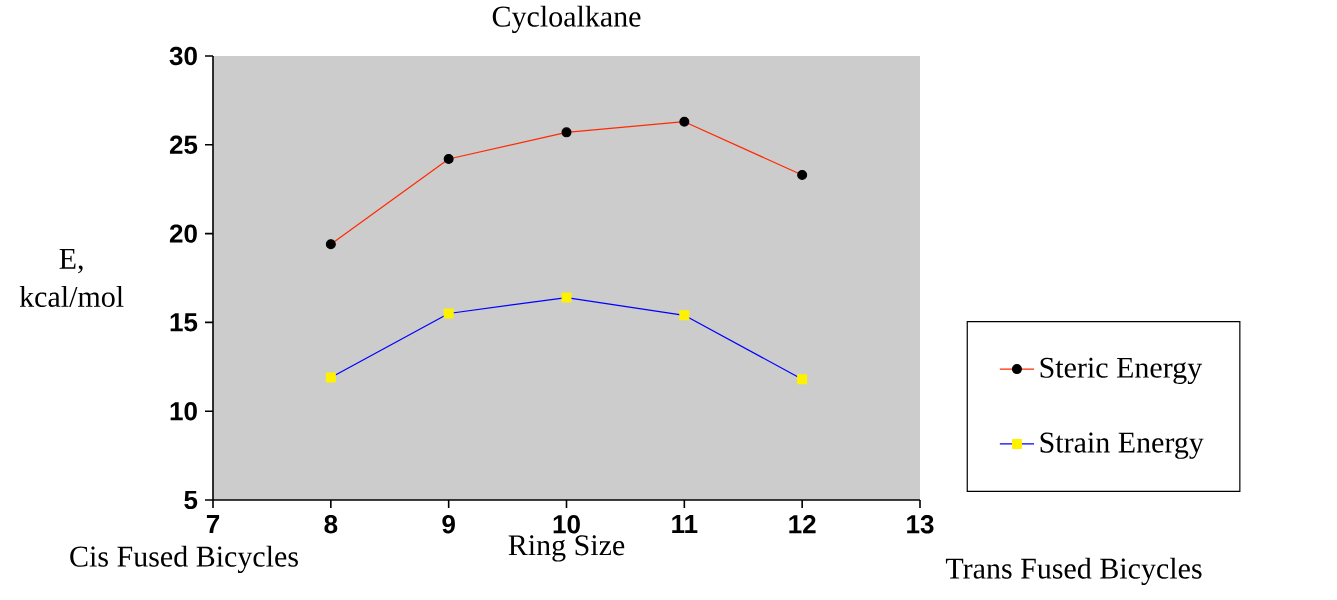 The image size is (1337, 600). Describe the element at coordinates (1121, 370) in the screenshot. I see `legend-label: Steric Energy` at that location.